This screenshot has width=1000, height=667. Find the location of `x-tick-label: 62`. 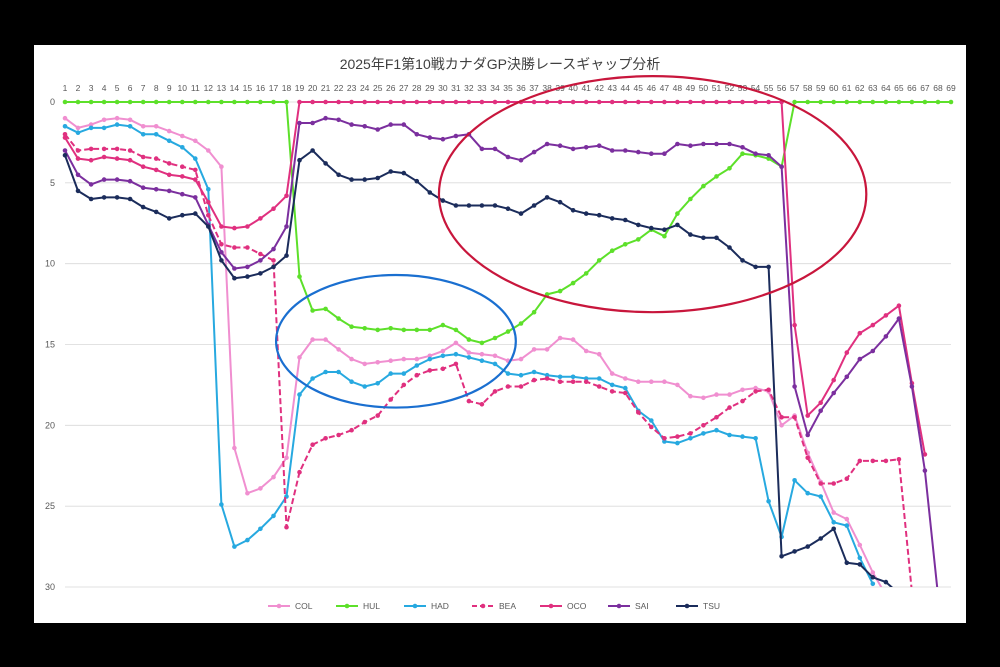

x-tick-label: 62 is located at coordinates (860, 88).